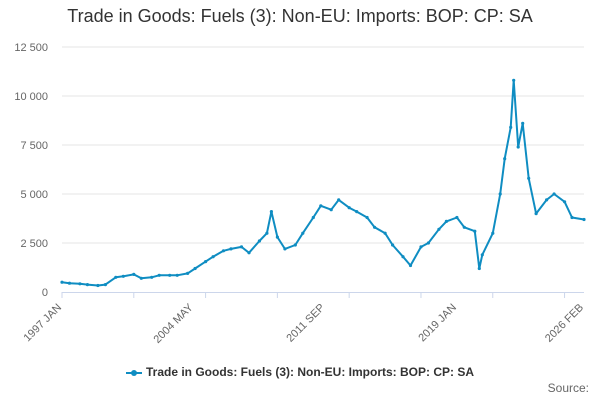  Describe the element at coordinates (564, 323) in the screenshot. I see `x-tick-label: 2026 FEB` at that location.